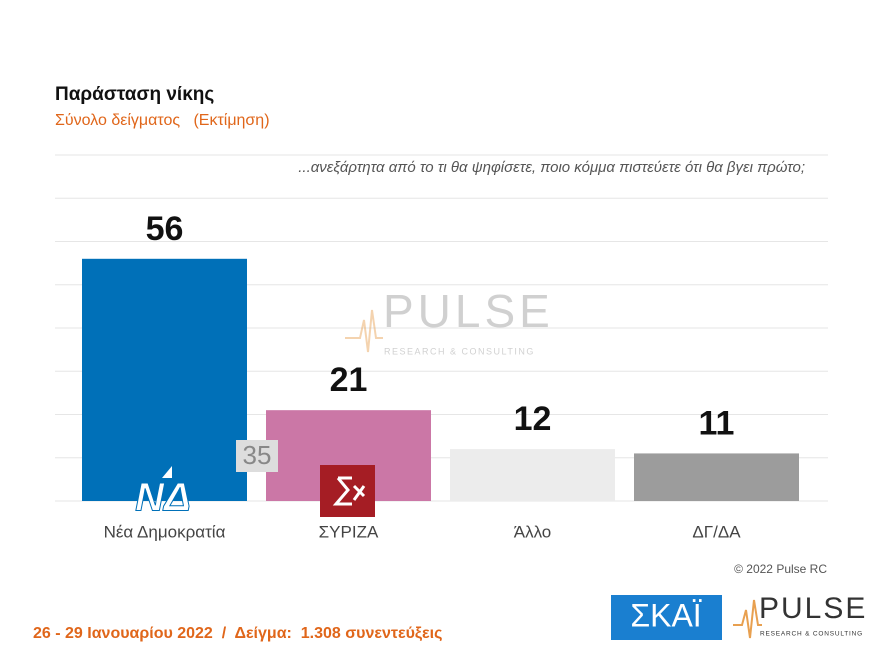 The height and width of the screenshot is (660, 880). I want to click on syriza-logo, so click(347, 491).